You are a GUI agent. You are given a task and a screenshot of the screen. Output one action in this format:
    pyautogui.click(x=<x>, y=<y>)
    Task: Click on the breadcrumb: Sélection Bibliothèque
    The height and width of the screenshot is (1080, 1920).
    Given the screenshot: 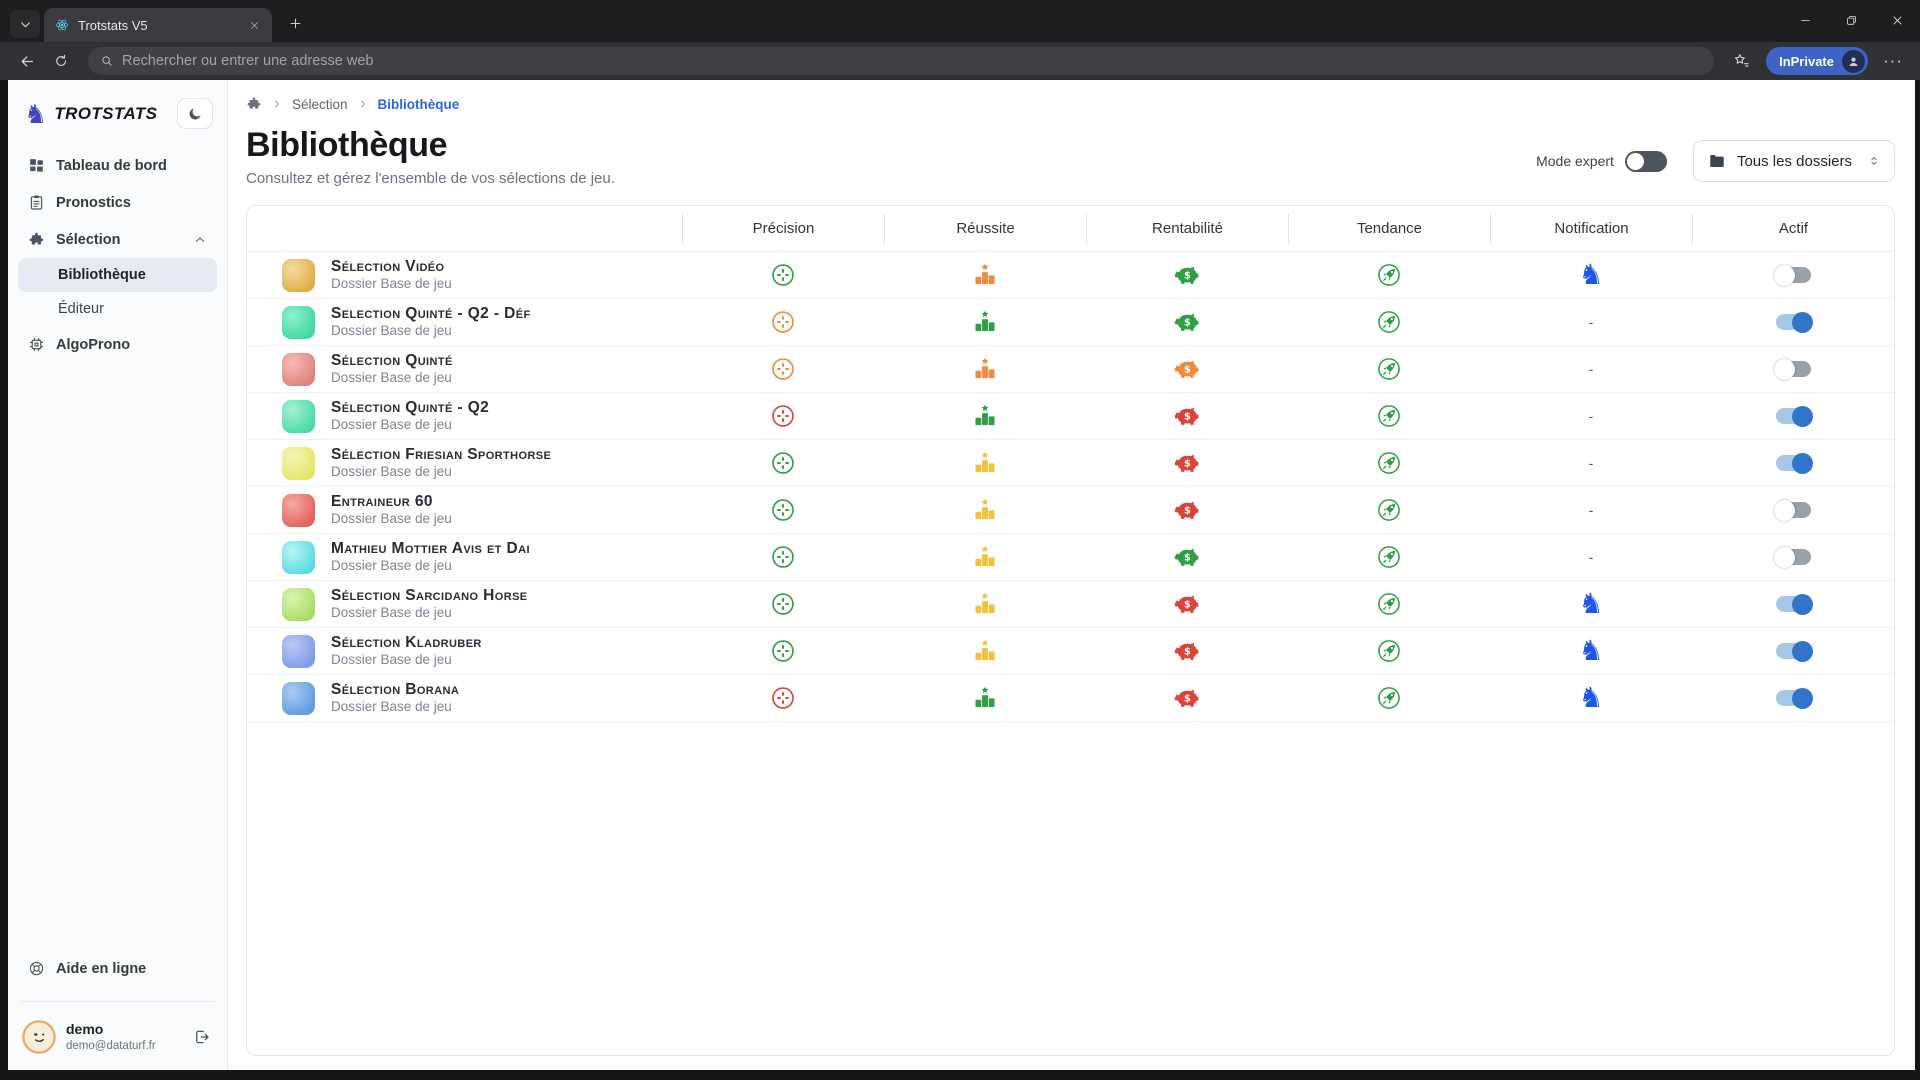 What is the action you would take?
    pyautogui.click(x=1070, y=104)
    